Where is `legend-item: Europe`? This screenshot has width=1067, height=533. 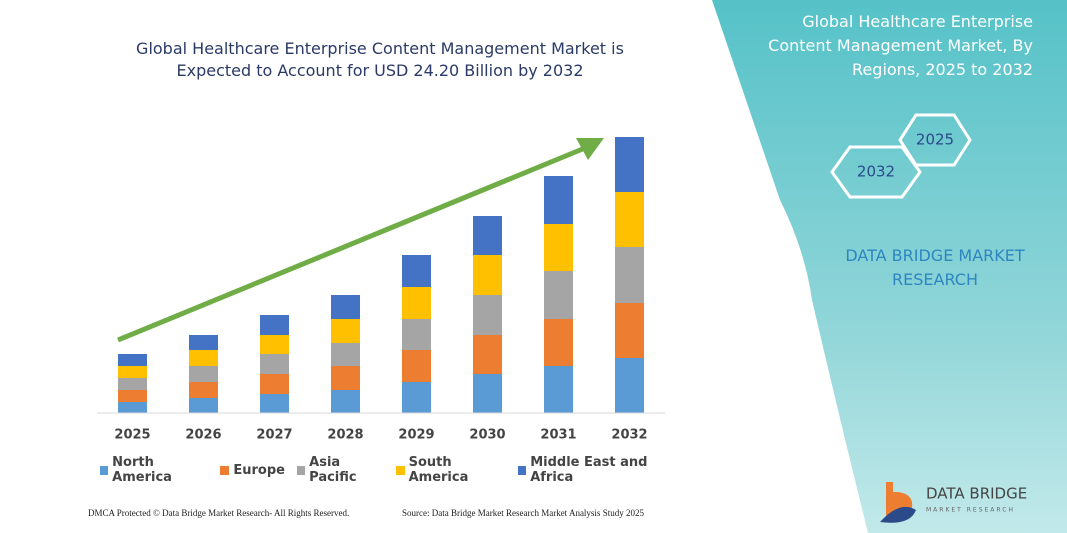 legend-item: Europe is located at coordinates (252, 470).